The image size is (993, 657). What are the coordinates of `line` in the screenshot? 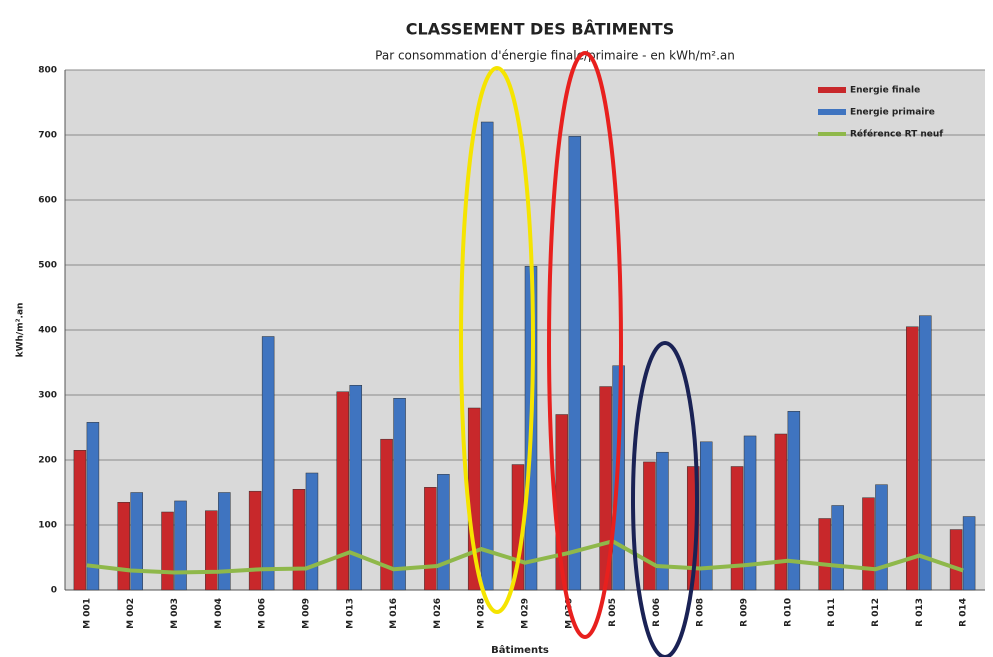 It's located at (525, 557).